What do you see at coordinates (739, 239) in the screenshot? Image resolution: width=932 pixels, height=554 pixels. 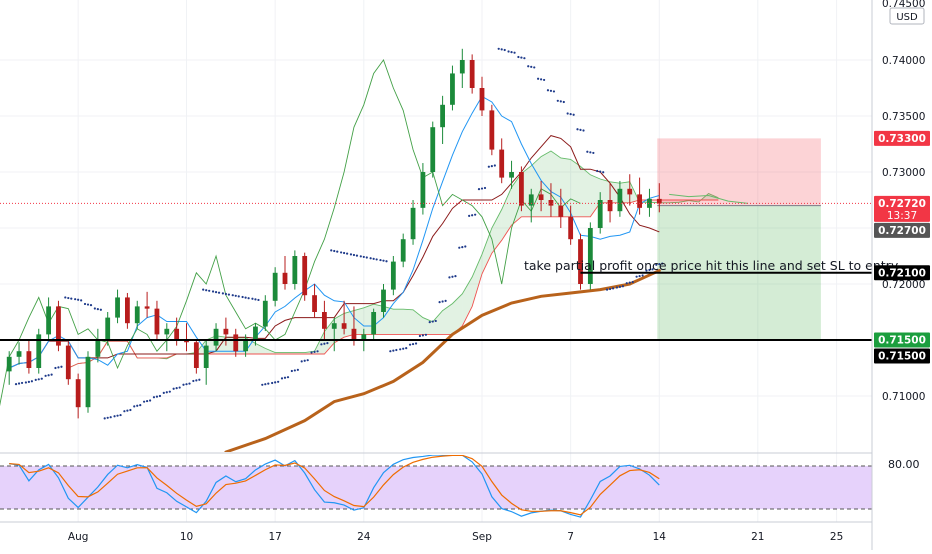 I see `position-tool` at bounding box center [739, 239].